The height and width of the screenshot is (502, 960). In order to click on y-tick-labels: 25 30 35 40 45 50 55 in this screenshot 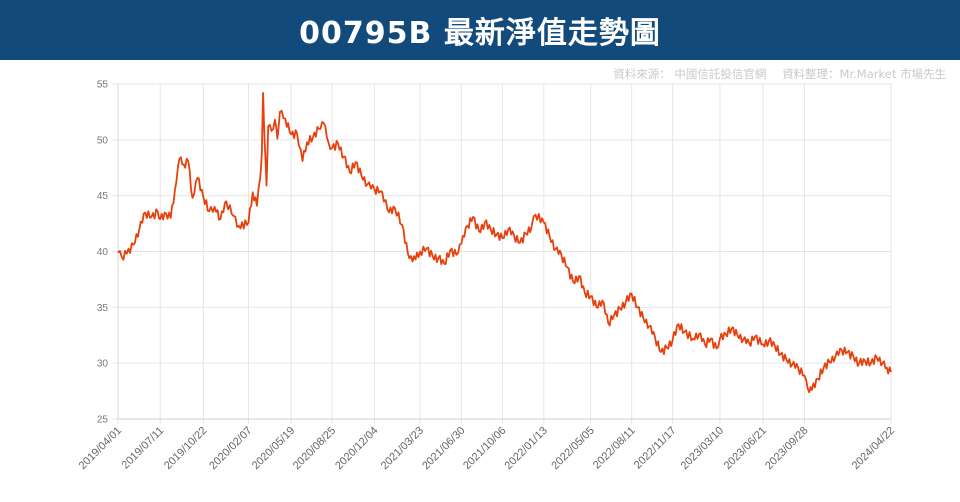, I will do `click(103, 253)`.